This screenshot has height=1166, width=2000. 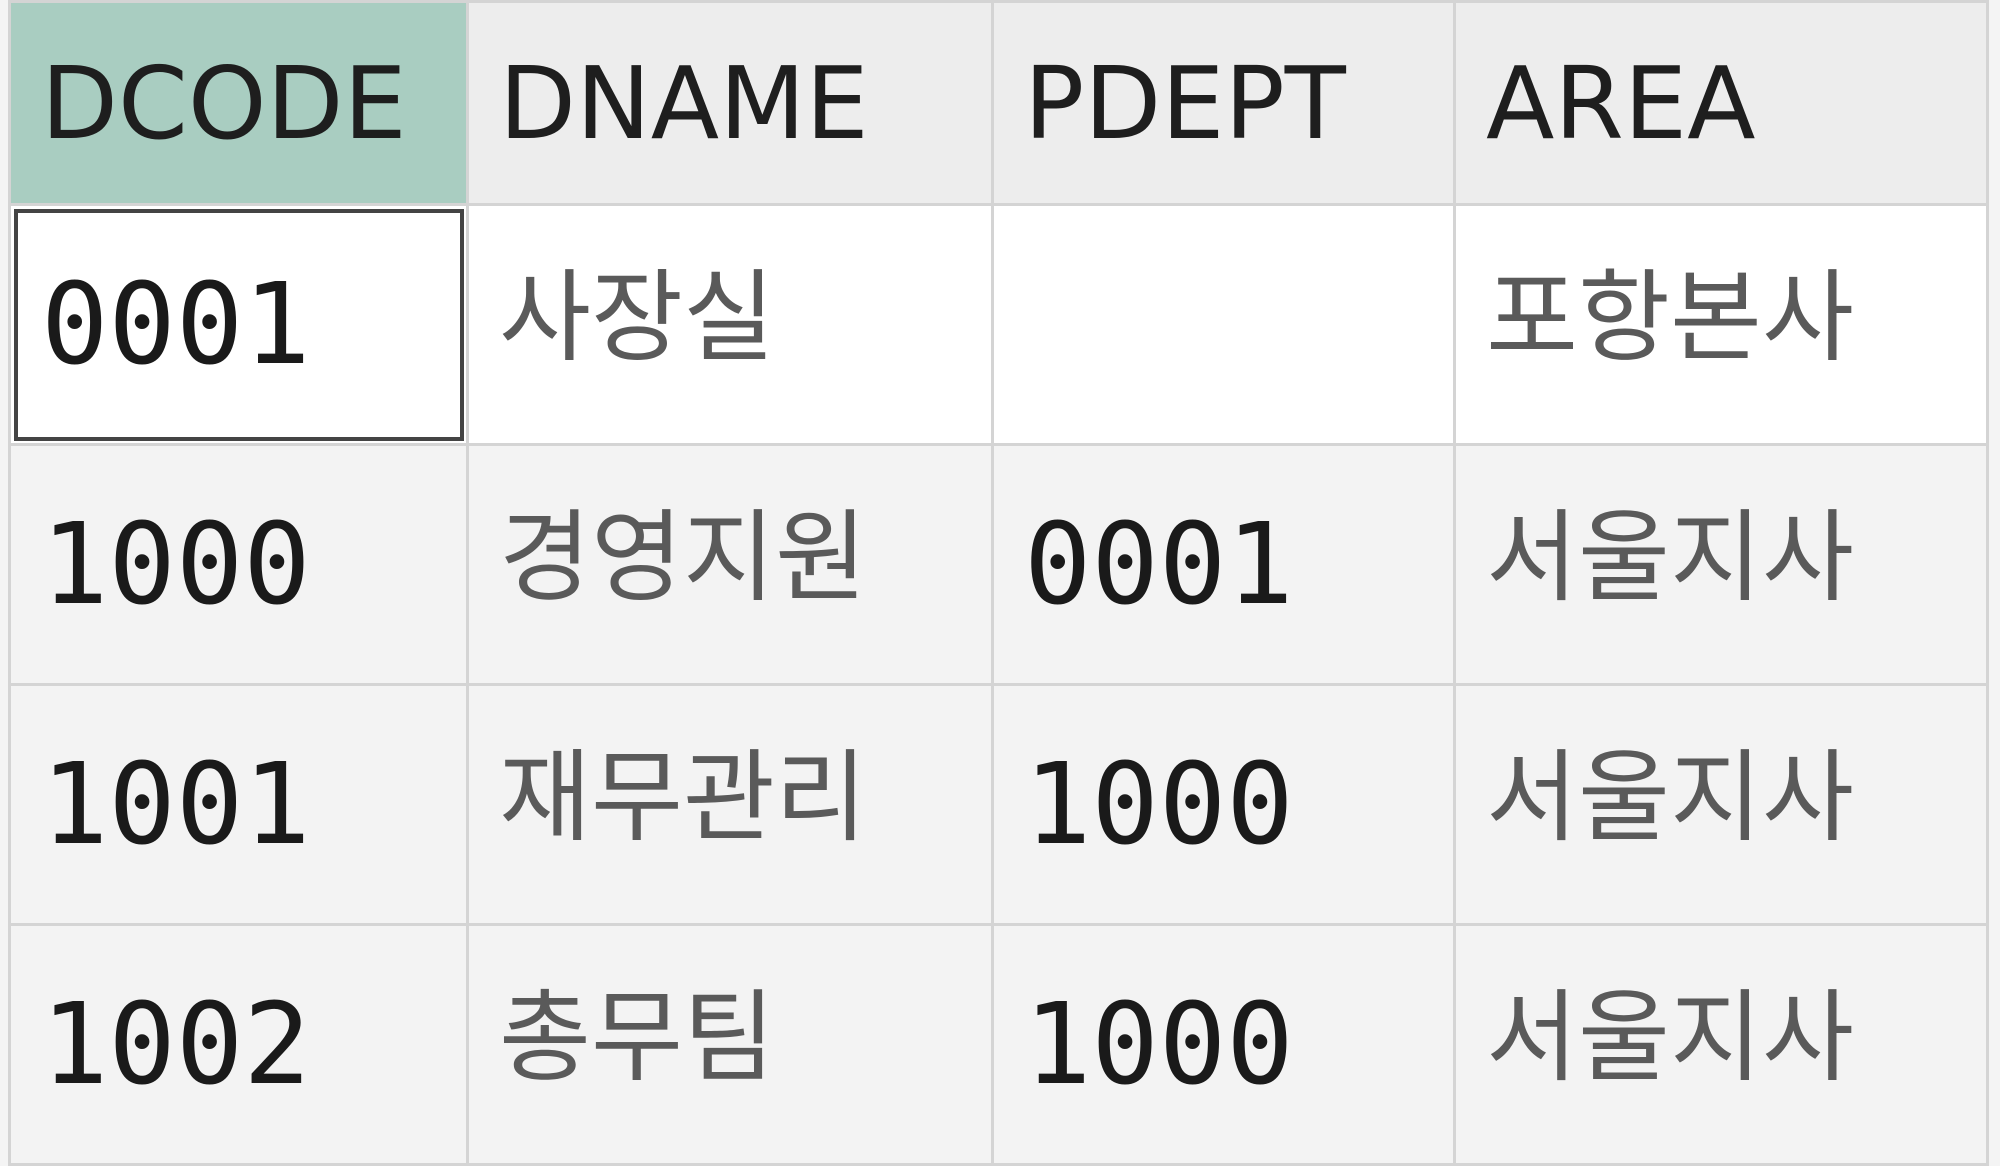 I want to click on column-header-dname: DNAME, so click(x=730, y=103).